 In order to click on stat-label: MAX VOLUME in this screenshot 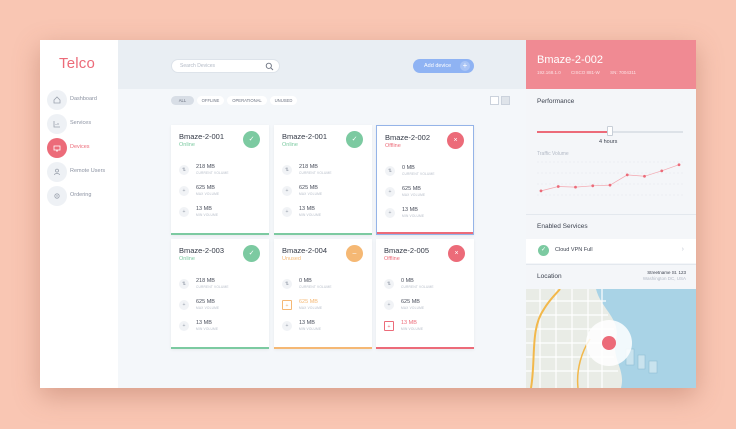, I will do `click(208, 308)`.